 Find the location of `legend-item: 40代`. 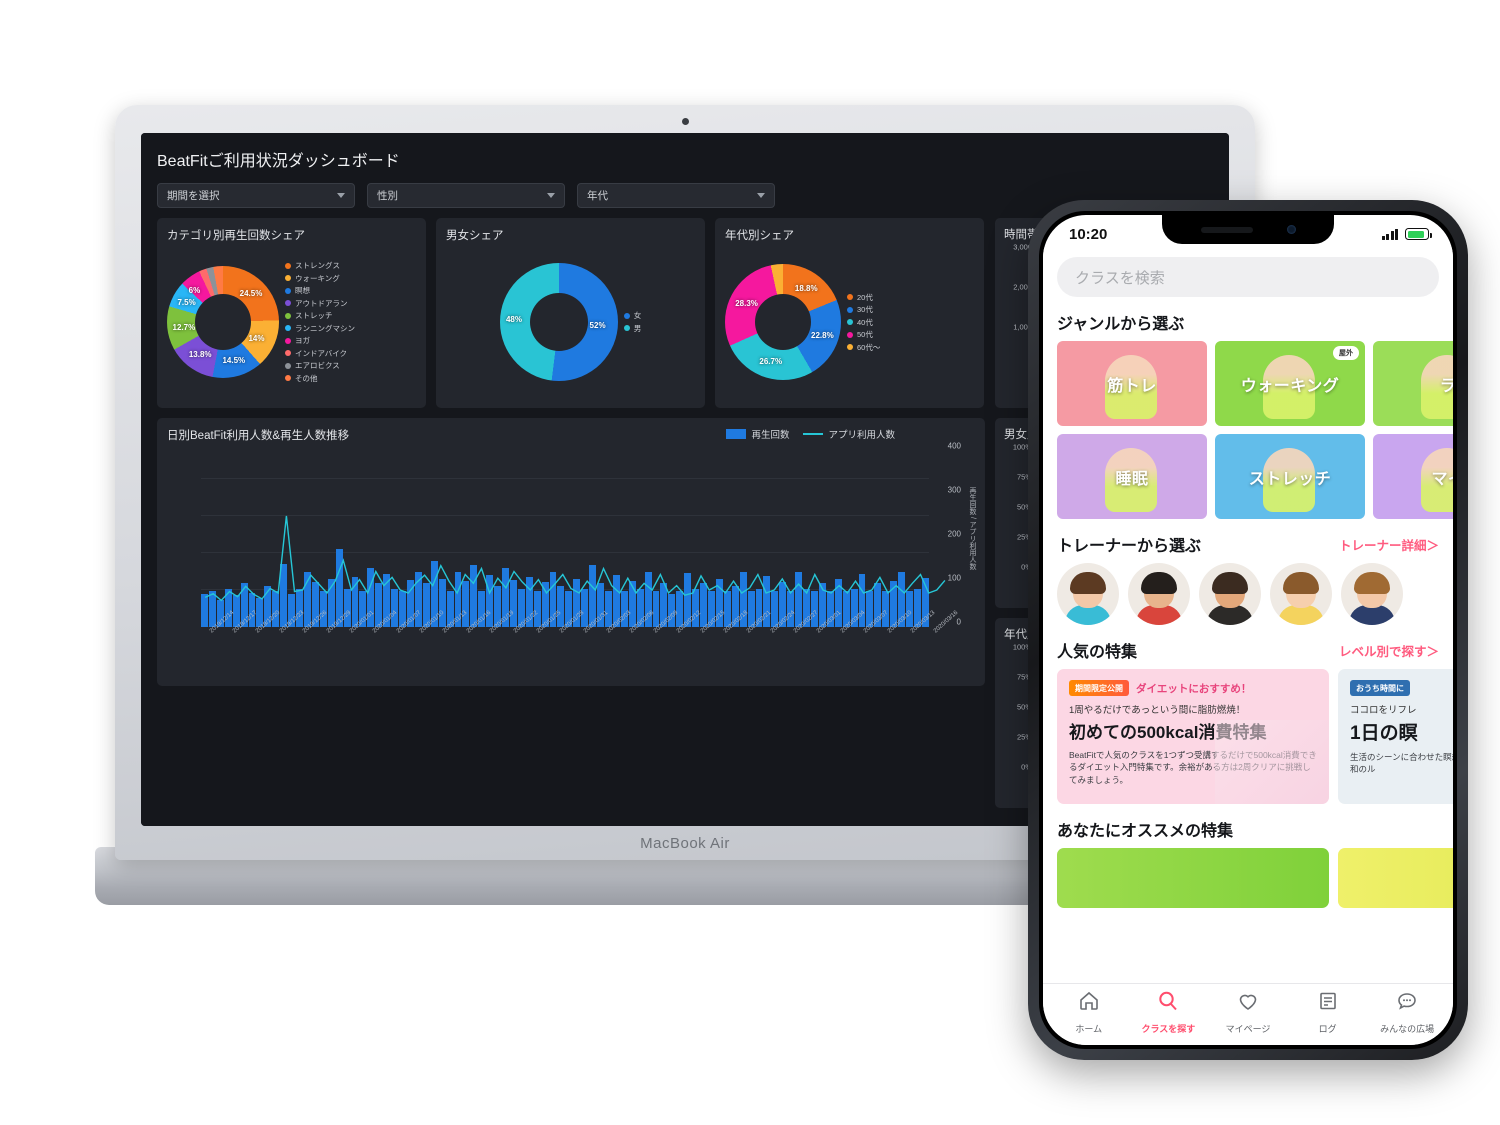

legend-item: 40代 is located at coordinates (863, 322).